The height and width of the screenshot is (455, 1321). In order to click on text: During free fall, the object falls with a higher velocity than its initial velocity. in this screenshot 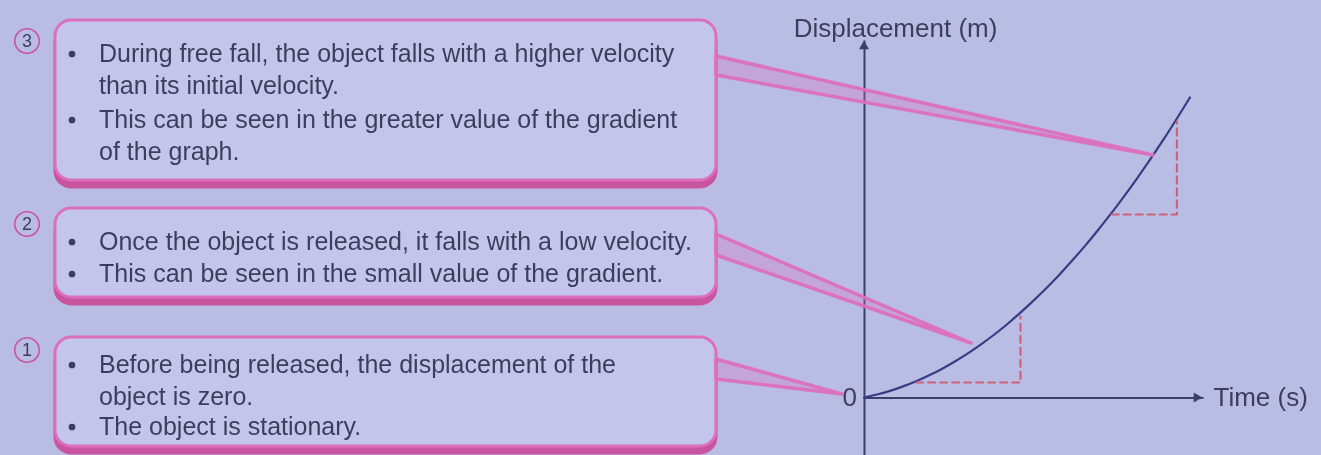, I will do `click(387, 69)`.